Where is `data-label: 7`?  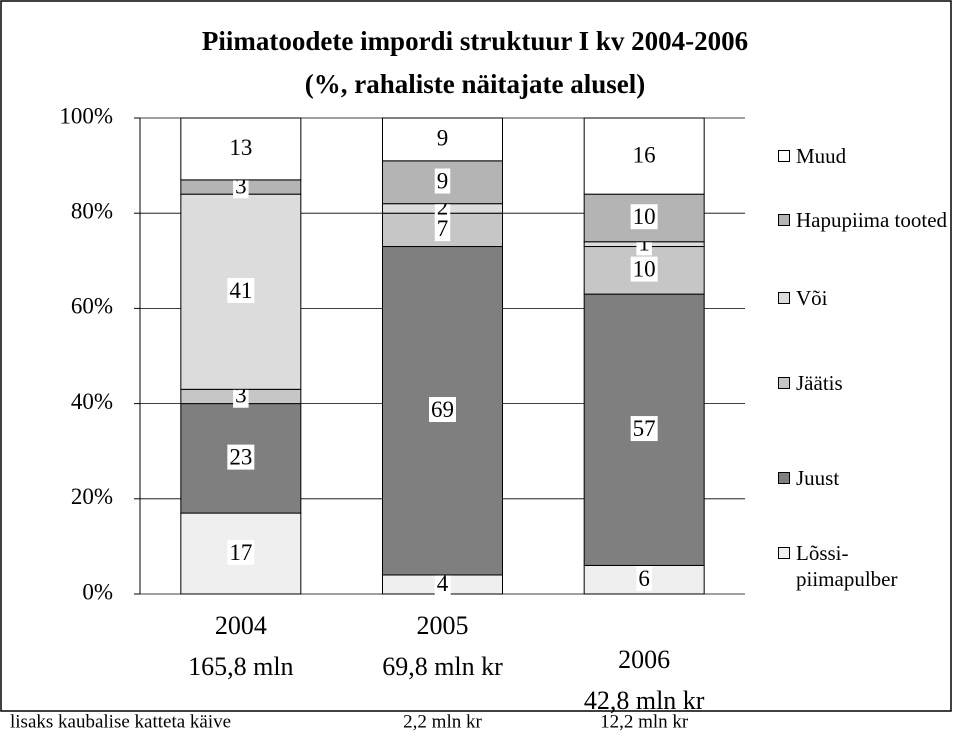 data-label: 7 is located at coordinates (443, 228).